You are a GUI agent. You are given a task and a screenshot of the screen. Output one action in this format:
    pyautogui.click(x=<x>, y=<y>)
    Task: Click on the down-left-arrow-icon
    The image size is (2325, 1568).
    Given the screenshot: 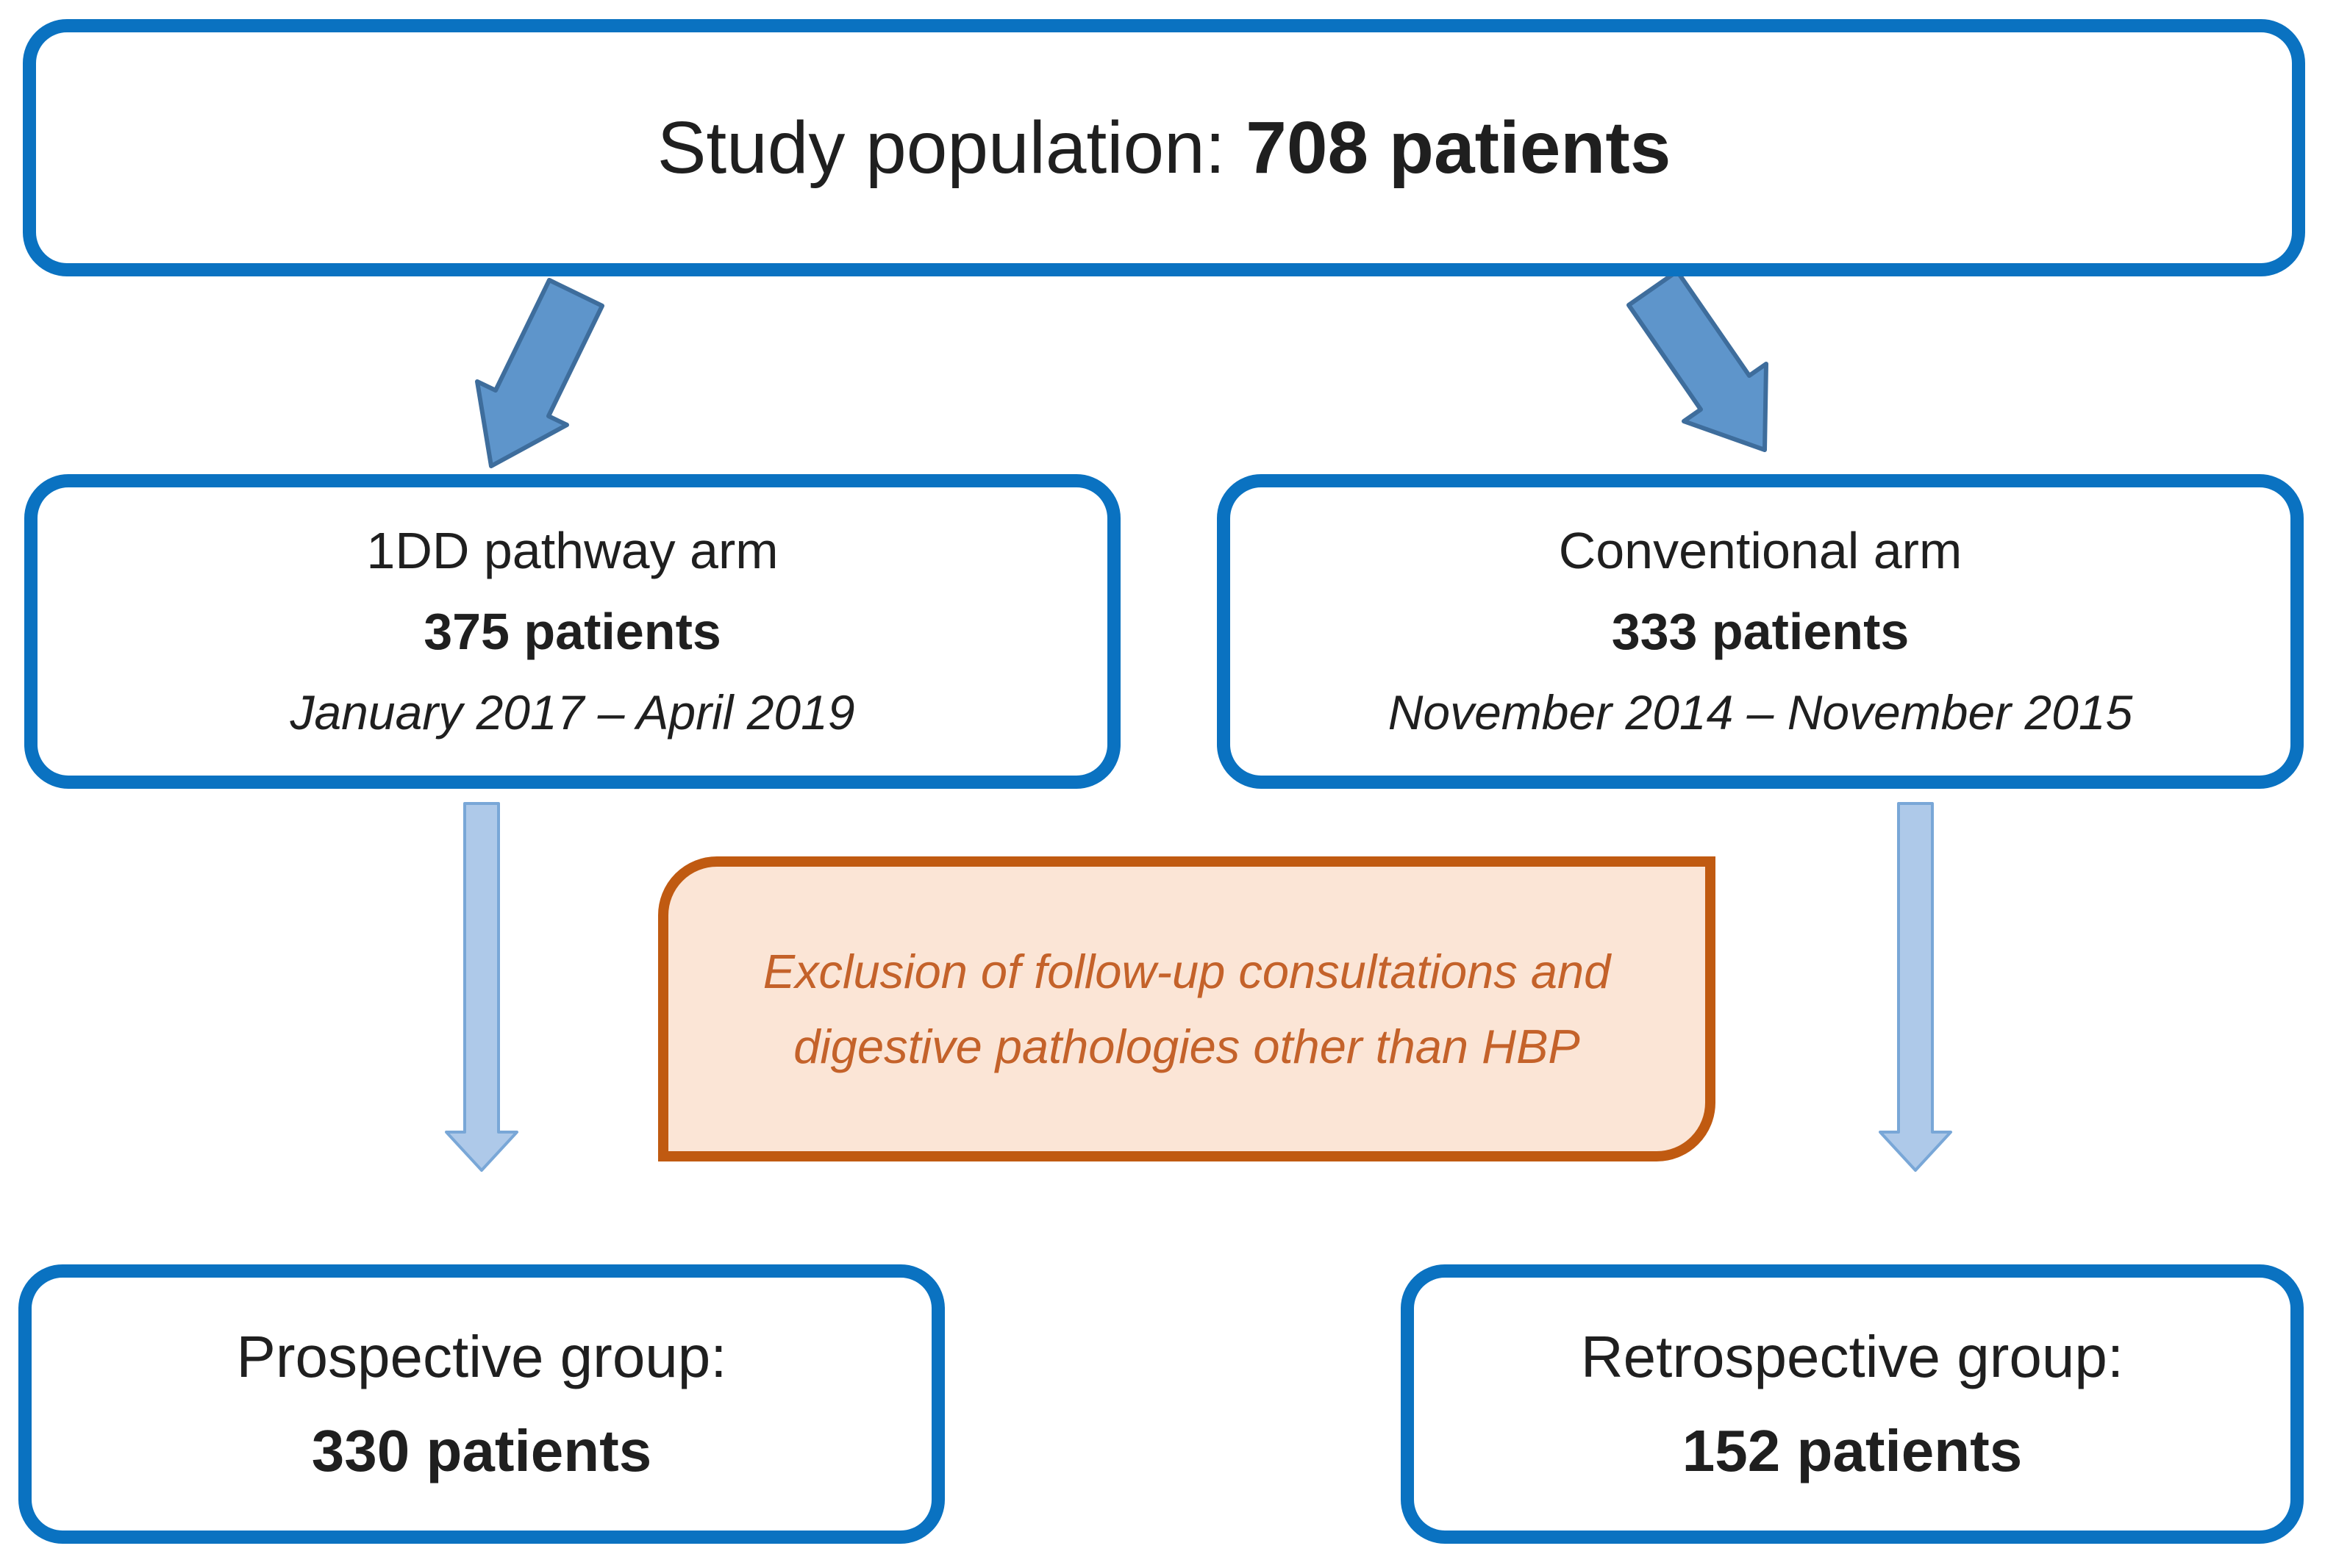 What is the action you would take?
    pyautogui.click(x=540, y=373)
    